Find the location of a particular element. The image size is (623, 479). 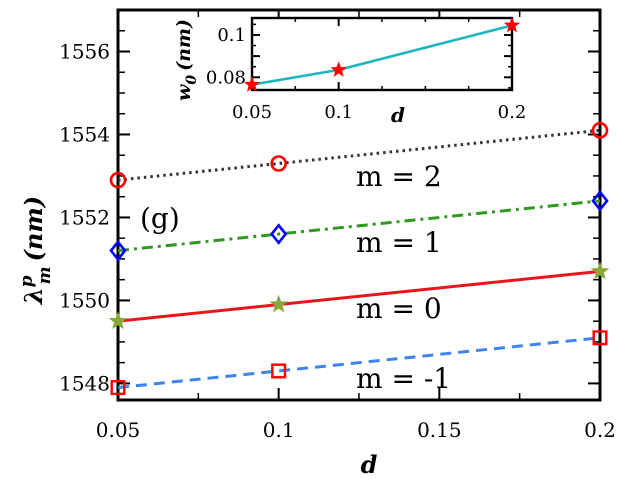

series-line-mneg1 is located at coordinates (359, 363).